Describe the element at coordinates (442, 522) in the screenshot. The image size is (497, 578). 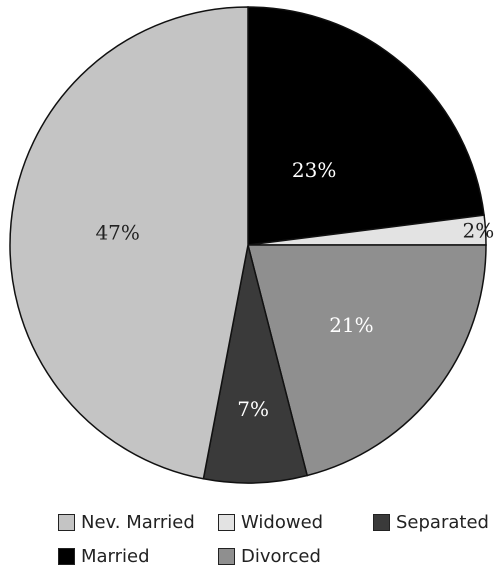
I see `legend-label: Separated` at that location.